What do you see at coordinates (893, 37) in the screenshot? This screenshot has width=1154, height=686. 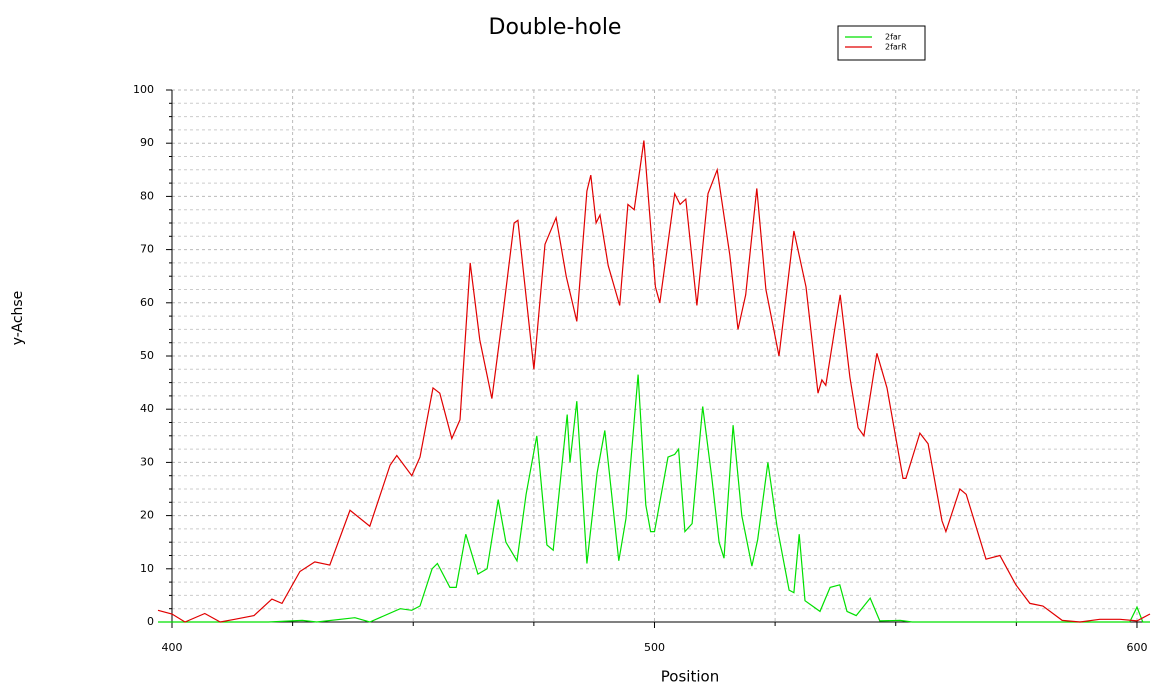 I see `legend-label: 2far` at bounding box center [893, 37].